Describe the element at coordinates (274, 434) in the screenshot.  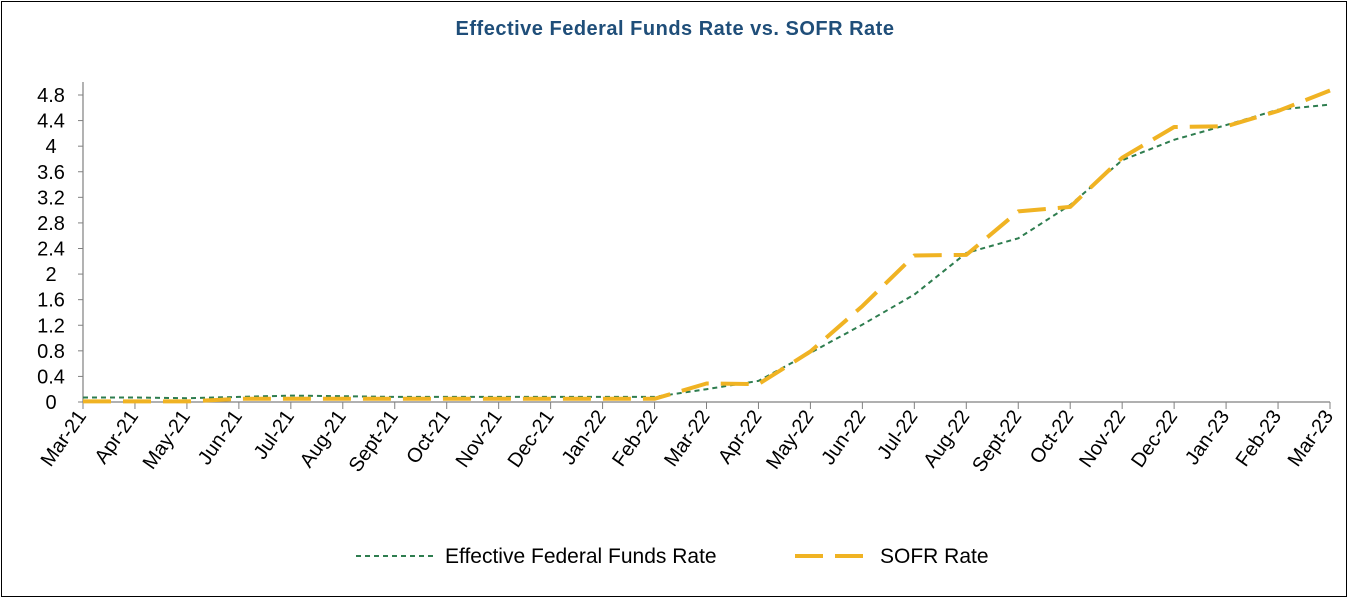
I see `x-tick-label: Jul-21` at that location.